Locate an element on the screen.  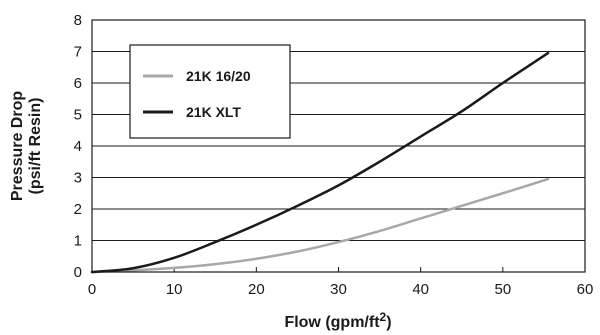
legend-label-21k-xlt: 21K XLT is located at coordinates (213, 112).